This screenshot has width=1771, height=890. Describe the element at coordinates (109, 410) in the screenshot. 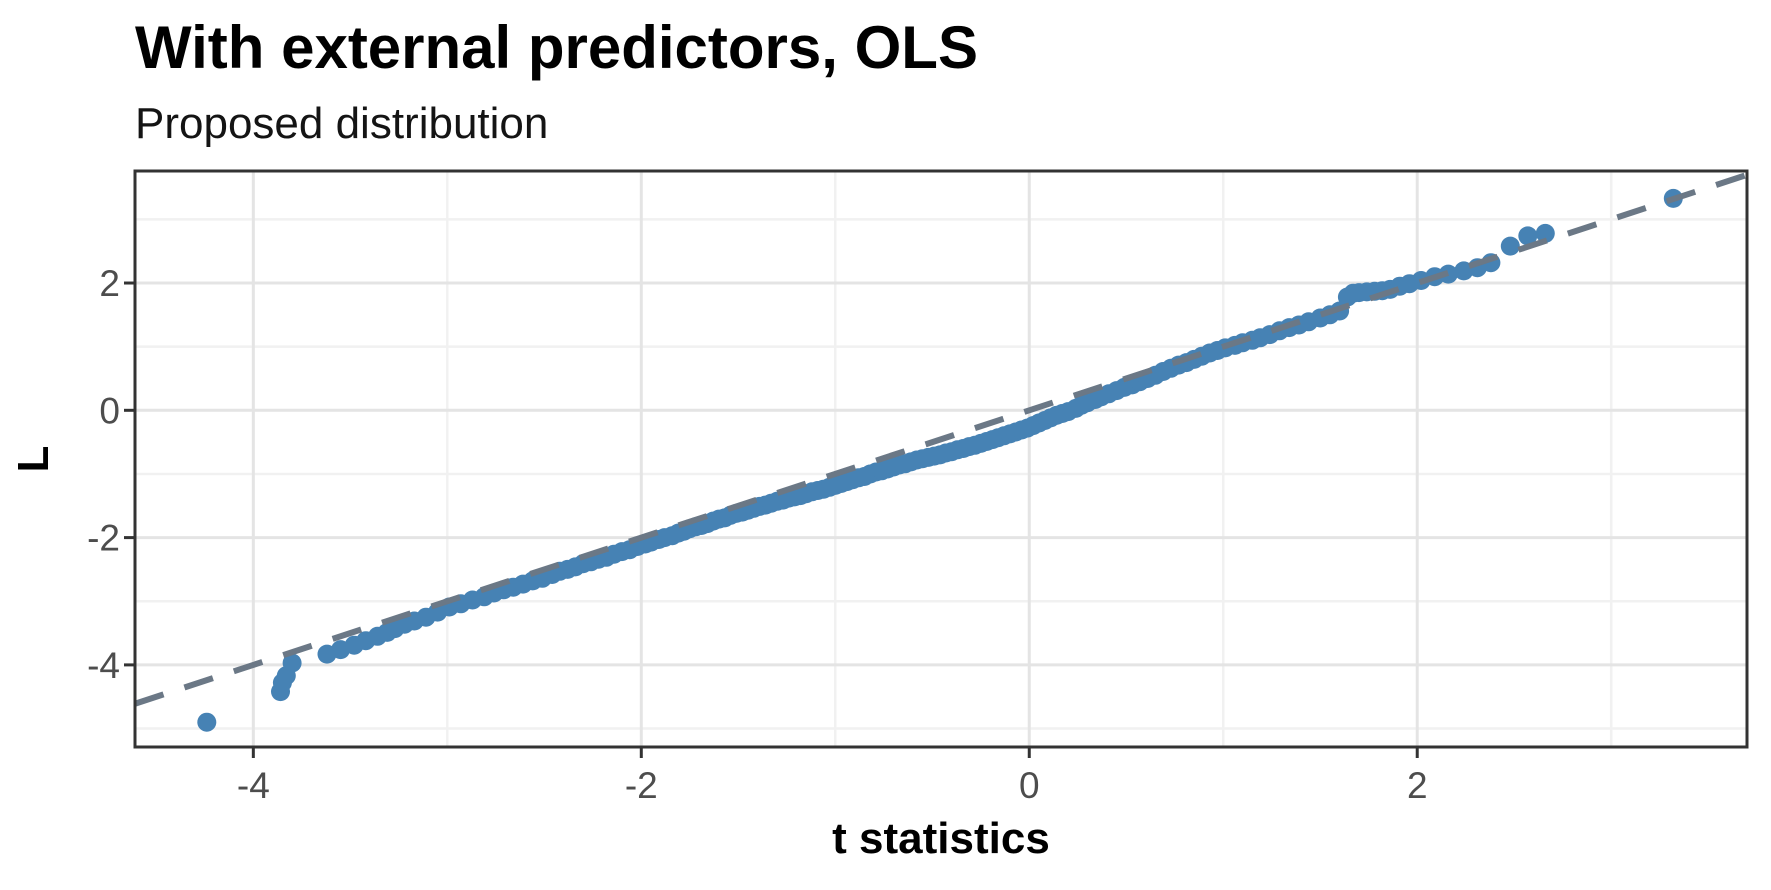

I see `y-tick-label: 0` at that location.